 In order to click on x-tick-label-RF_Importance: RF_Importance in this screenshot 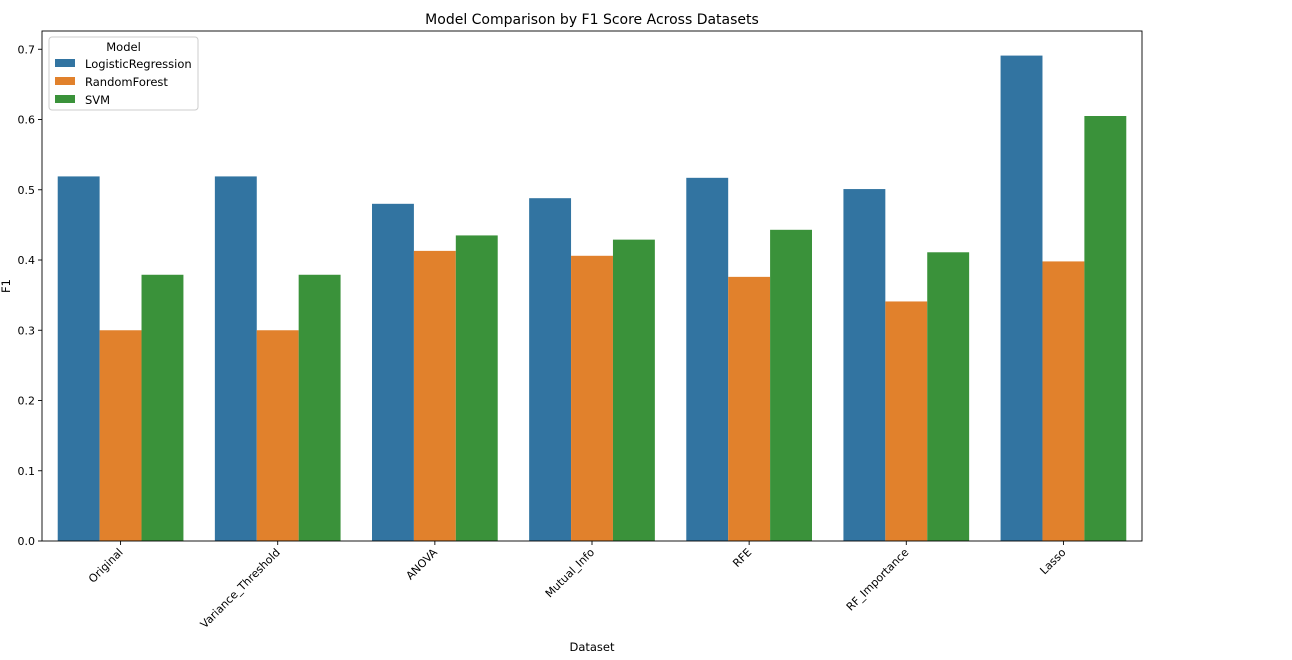, I will do `click(878, 580)`.